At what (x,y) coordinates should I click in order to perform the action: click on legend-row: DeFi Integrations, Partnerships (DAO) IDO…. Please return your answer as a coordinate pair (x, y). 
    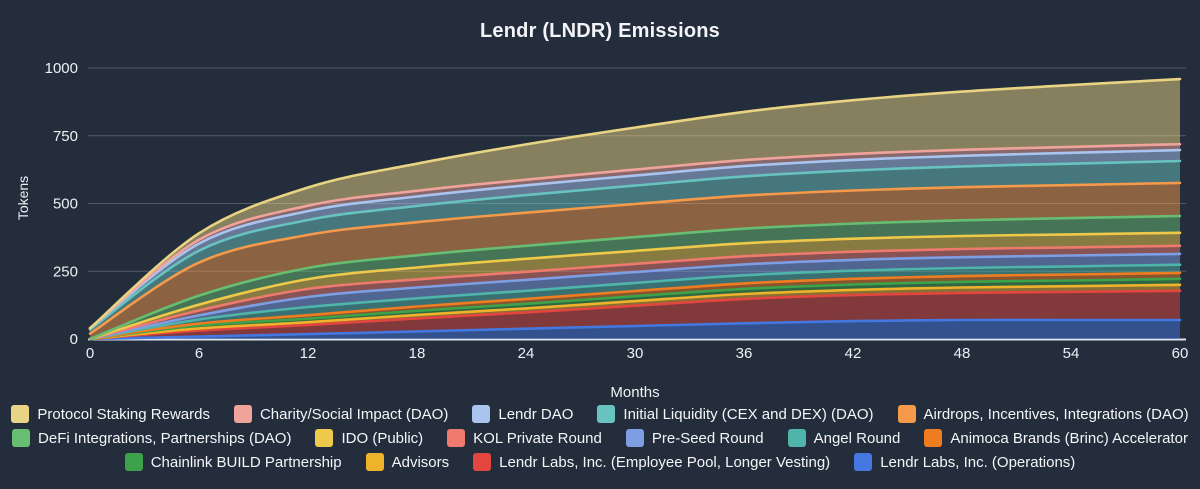
    Looking at the image, I should click on (600, 438).